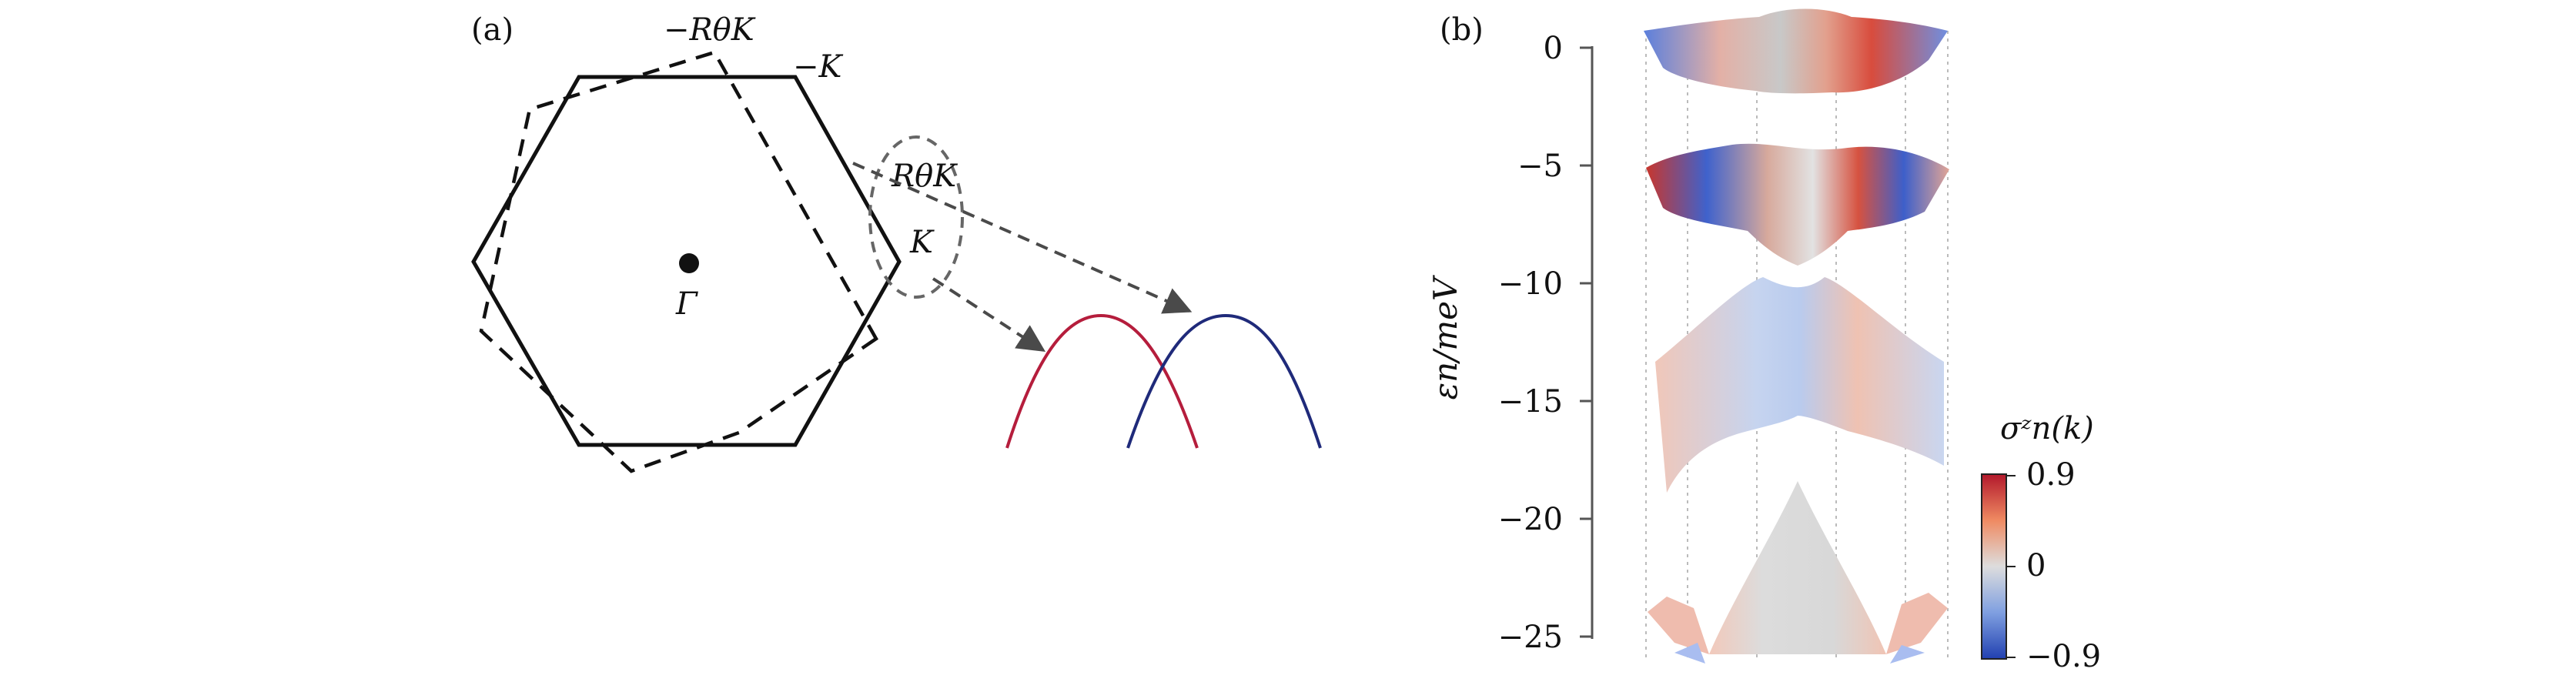 The width and height of the screenshot is (2576, 682). Describe the element at coordinates (2051, 475) in the screenshot. I see `colorbar-max-label: 0.9` at that location.